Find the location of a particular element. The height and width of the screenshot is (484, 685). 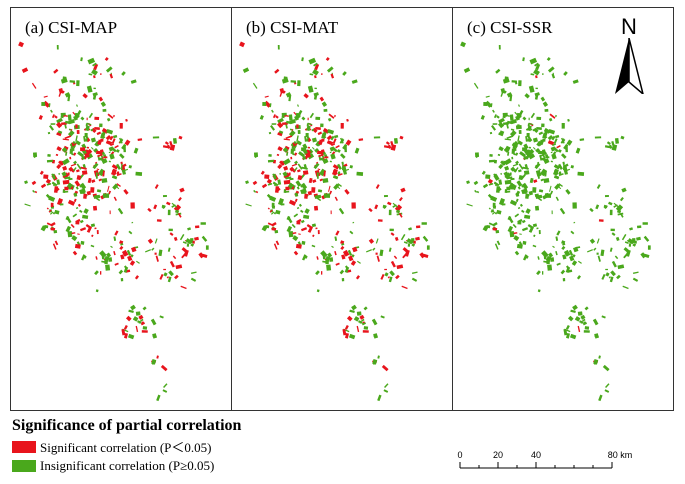

scale-tick-label: 40 is located at coordinates (536, 455).